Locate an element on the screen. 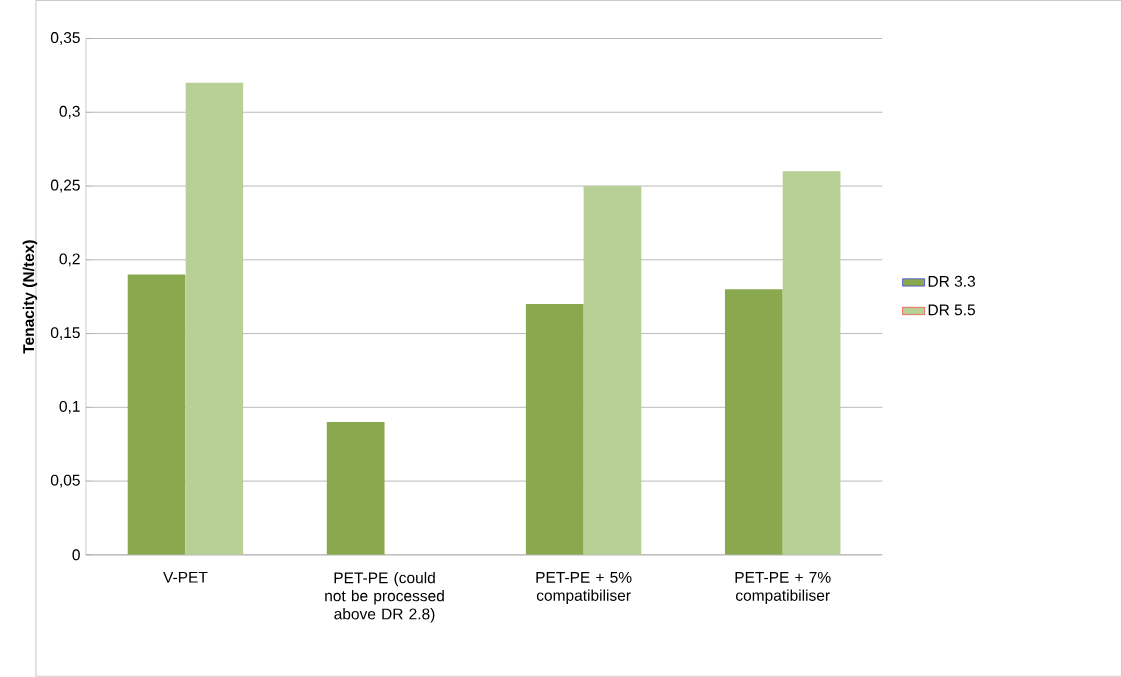 The width and height of the screenshot is (1122, 677). y-tick-label: 0,1 is located at coordinates (69, 407).